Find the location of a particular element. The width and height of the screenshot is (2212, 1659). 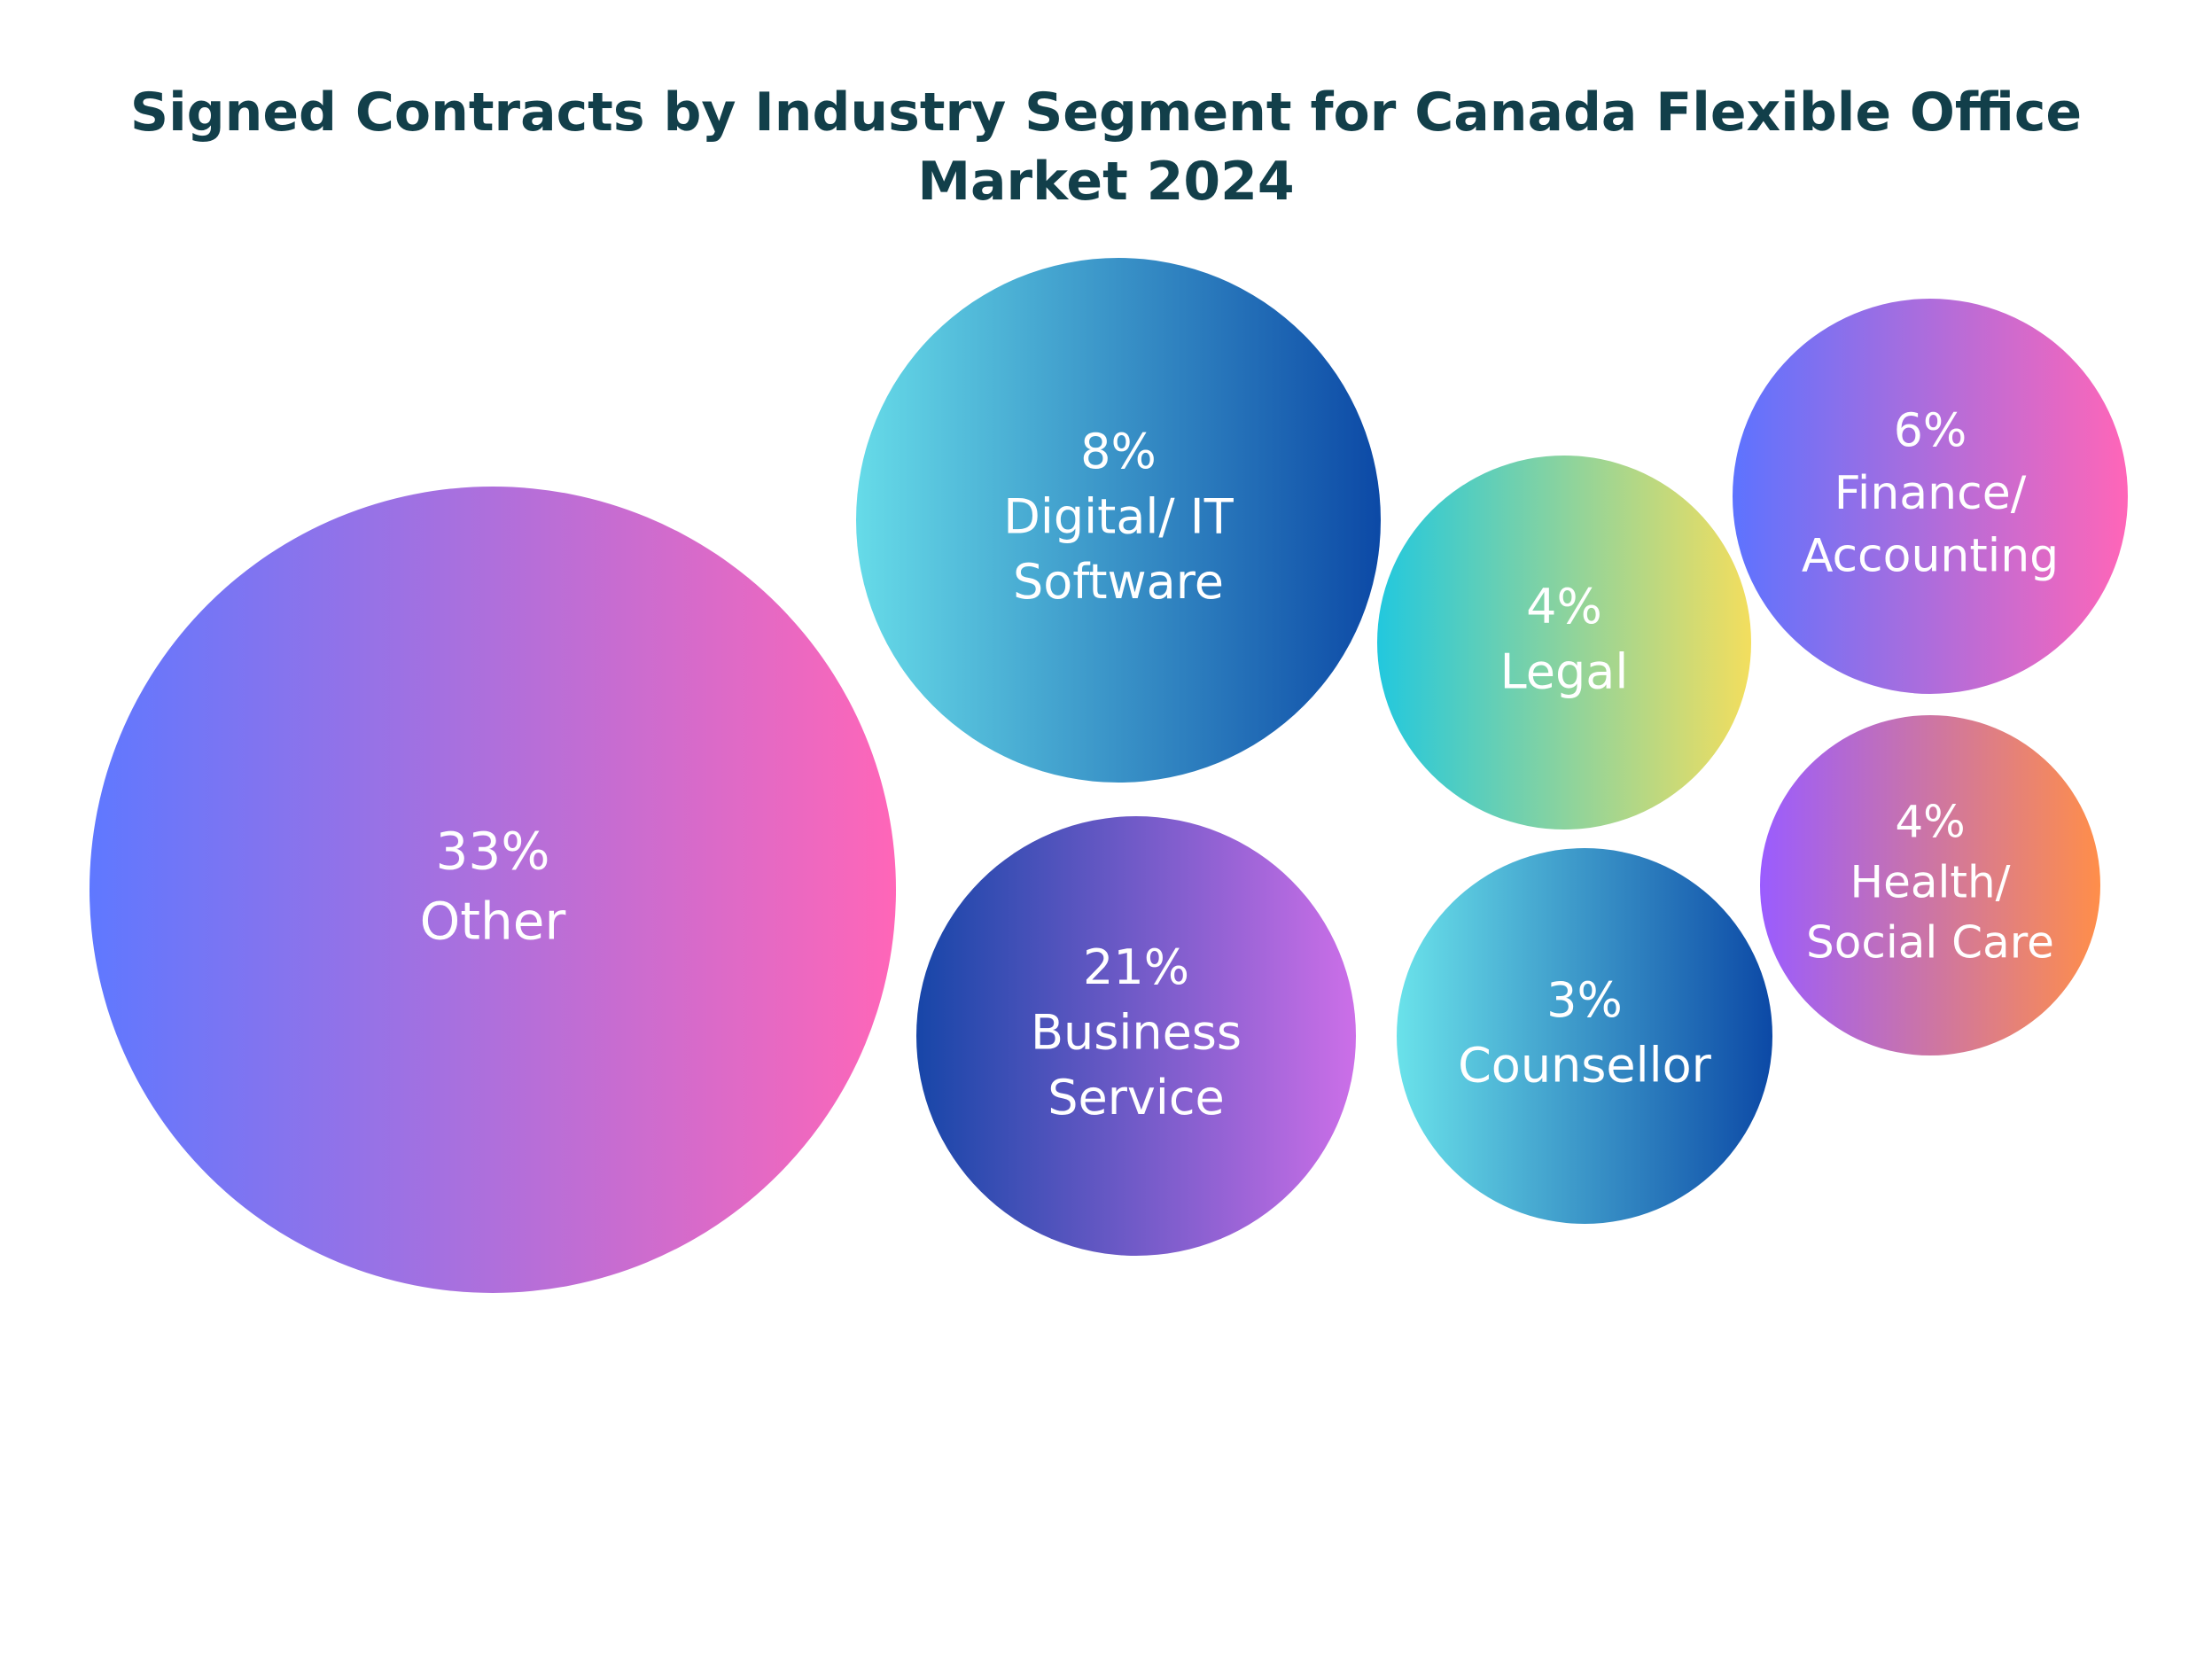

bubble-circle-digital-it-software is located at coordinates (1118, 520).